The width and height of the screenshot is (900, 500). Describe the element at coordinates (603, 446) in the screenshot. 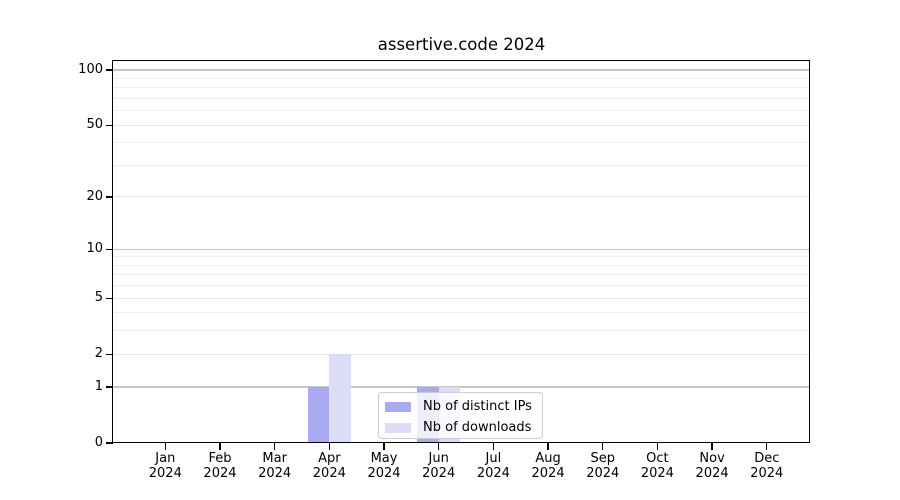

I see `x-tick-sep` at that location.